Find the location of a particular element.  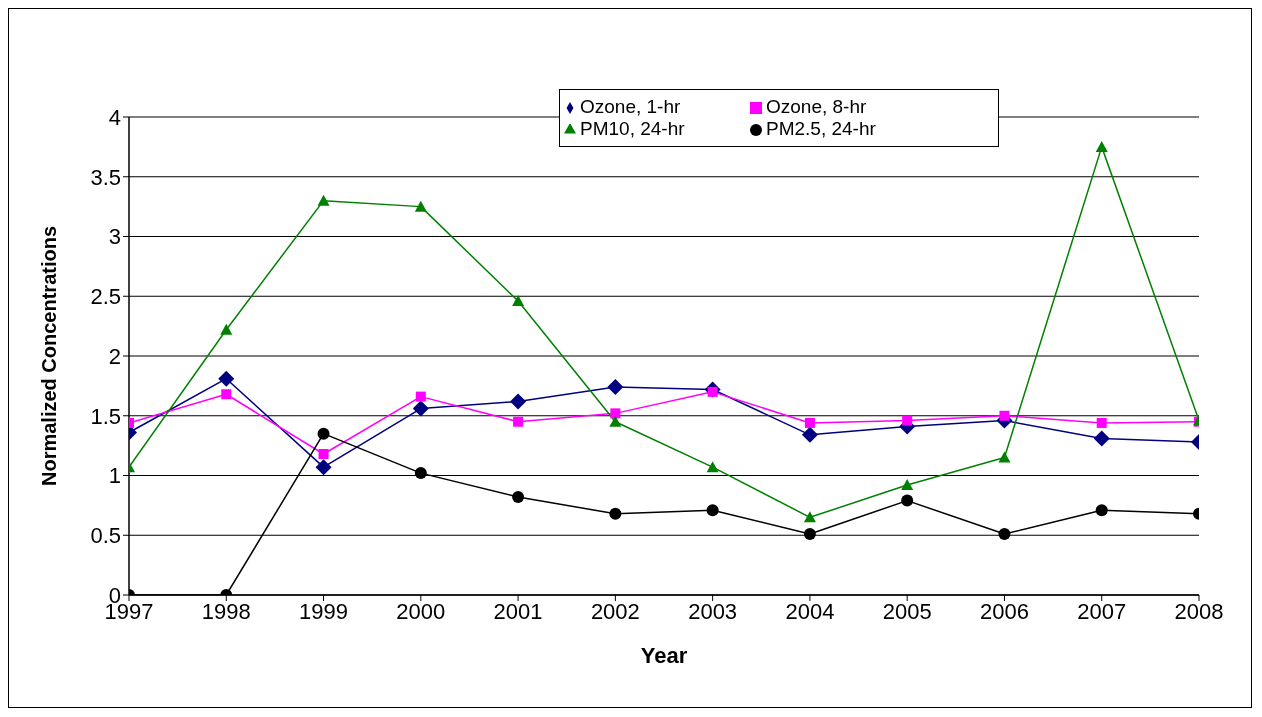

x-tick-label: 2005 is located at coordinates (907, 611).